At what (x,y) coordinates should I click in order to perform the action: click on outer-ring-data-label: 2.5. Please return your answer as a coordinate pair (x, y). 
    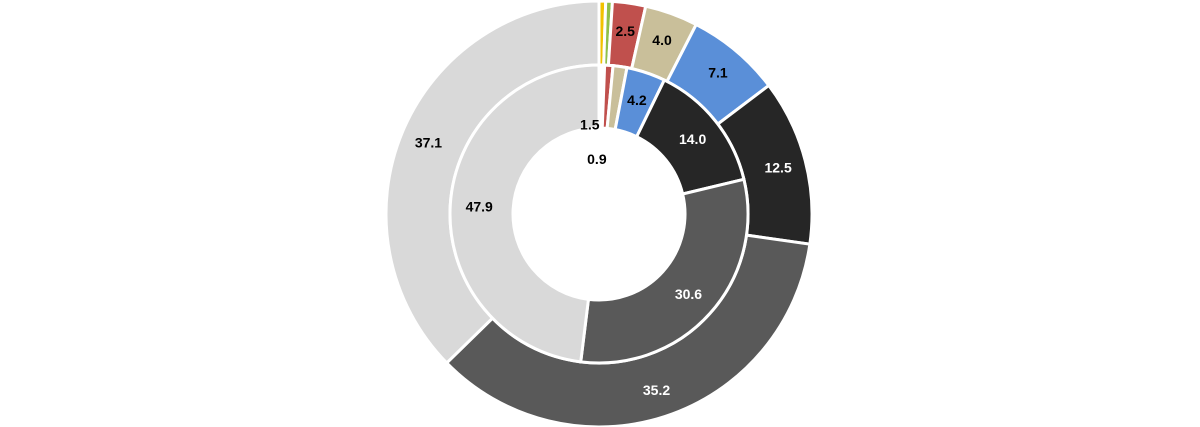
    Looking at the image, I should click on (625, 31).